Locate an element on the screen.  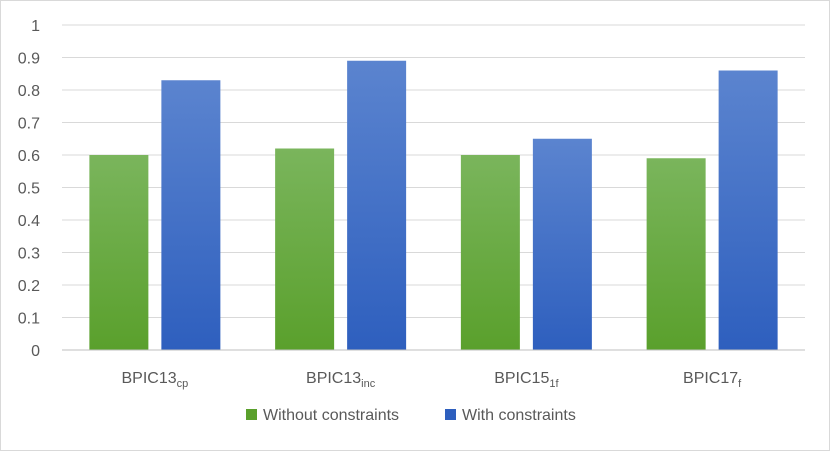
y-tick-label: 0 is located at coordinates (35, 351).